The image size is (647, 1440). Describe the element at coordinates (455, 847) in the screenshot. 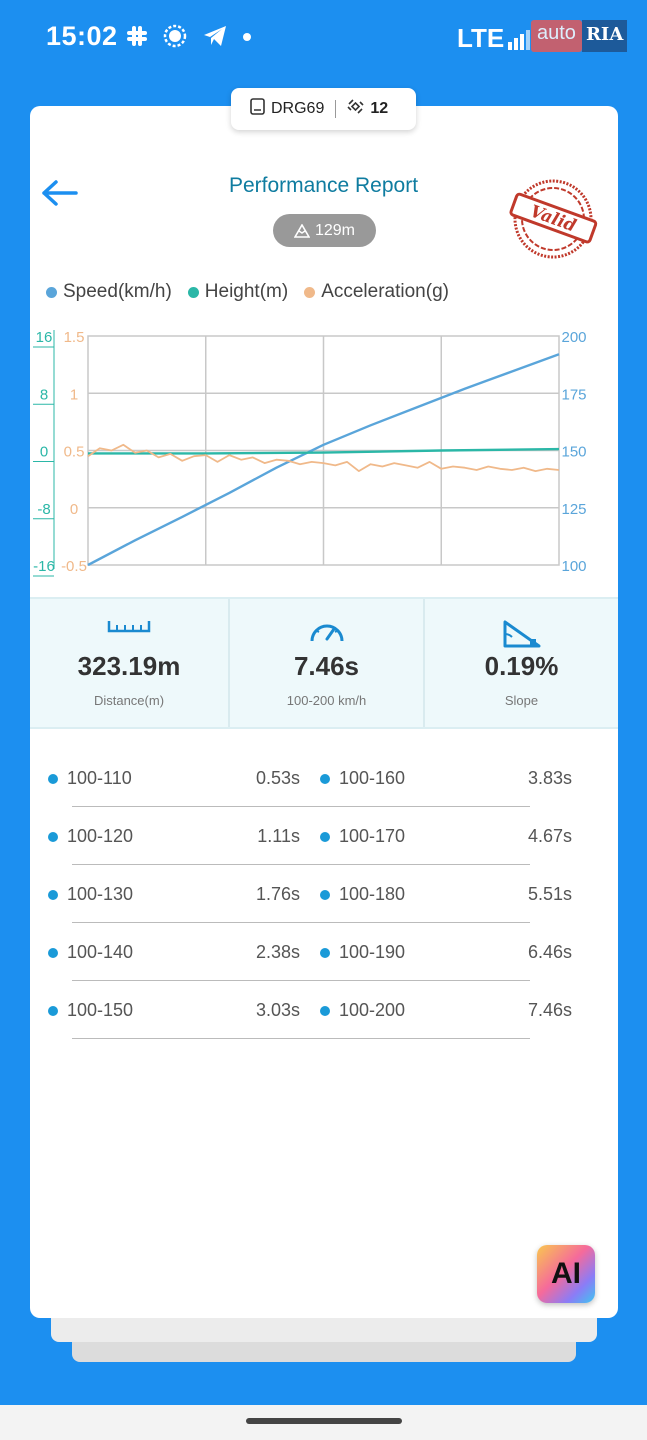

I see `split-row: 100-170 4.67s` at that location.